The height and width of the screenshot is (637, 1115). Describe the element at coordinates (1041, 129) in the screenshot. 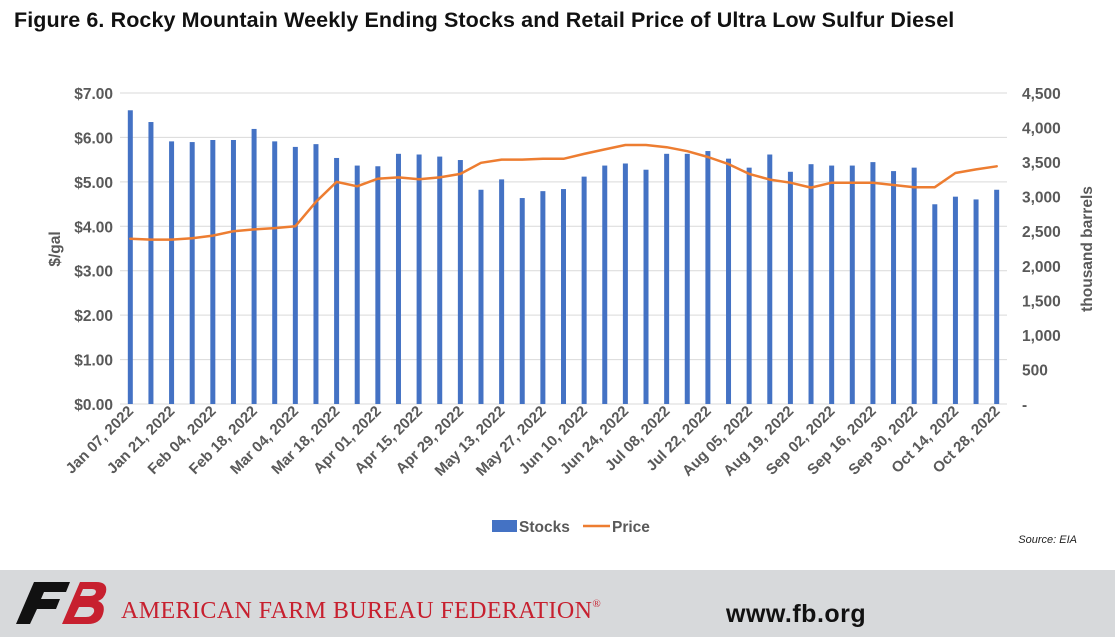

I see `right-tick-label: 4,000` at that location.